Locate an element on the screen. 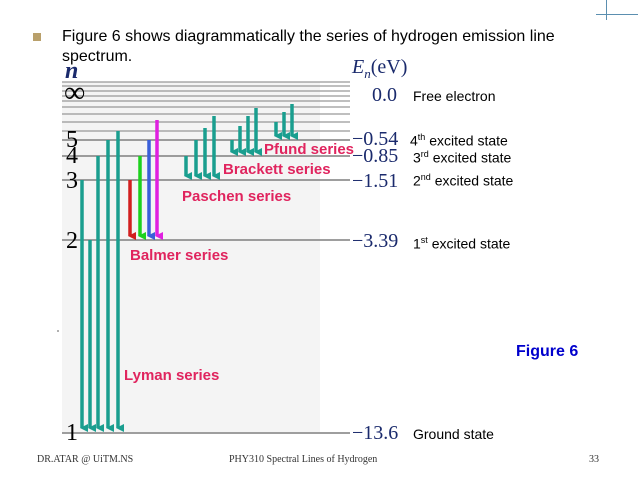 This screenshot has height=479, width=638. state-ordinal: 2 is located at coordinates (417, 180).